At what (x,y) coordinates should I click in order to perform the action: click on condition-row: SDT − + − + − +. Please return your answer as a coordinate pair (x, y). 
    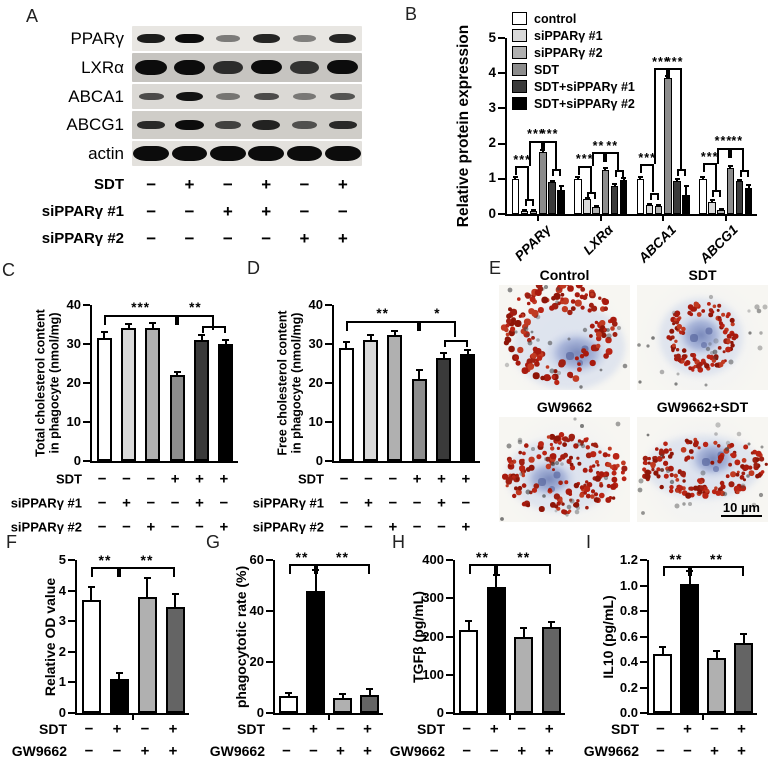
    Looking at the image, I should click on (190, 184).